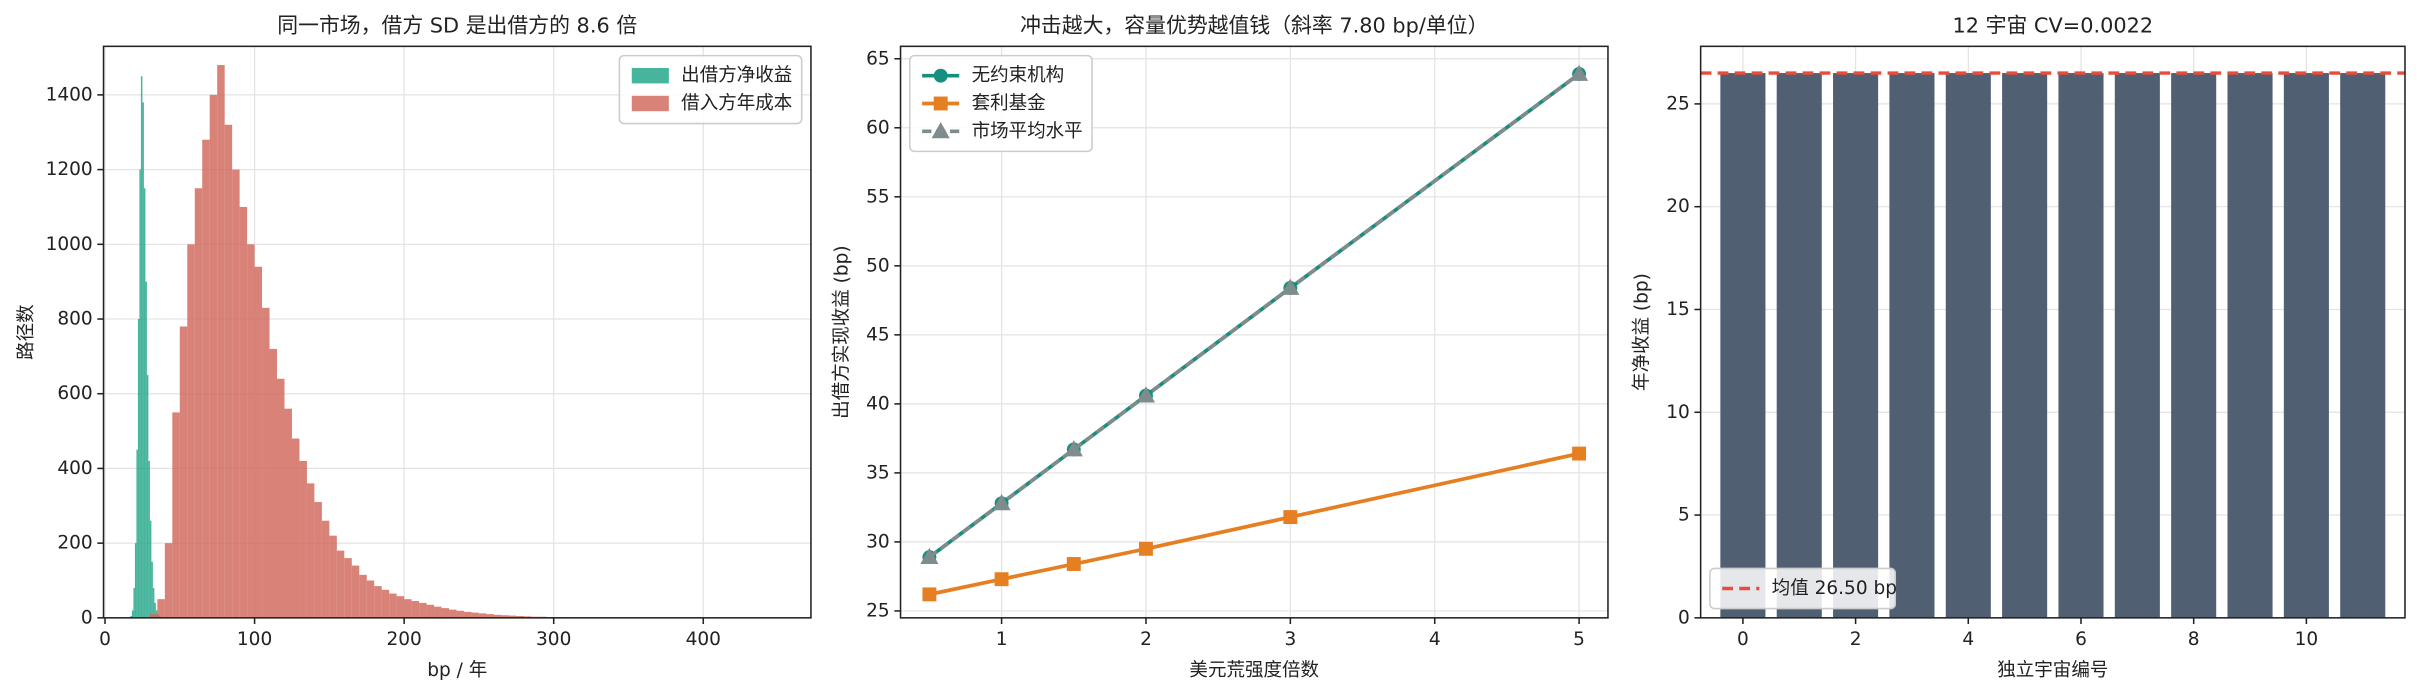 Image resolution: width=2422 pixels, height=696 pixels. Describe the element at coordinates (1678, 309) in the screenshot. I see `y-tick-label: 15` at that location.